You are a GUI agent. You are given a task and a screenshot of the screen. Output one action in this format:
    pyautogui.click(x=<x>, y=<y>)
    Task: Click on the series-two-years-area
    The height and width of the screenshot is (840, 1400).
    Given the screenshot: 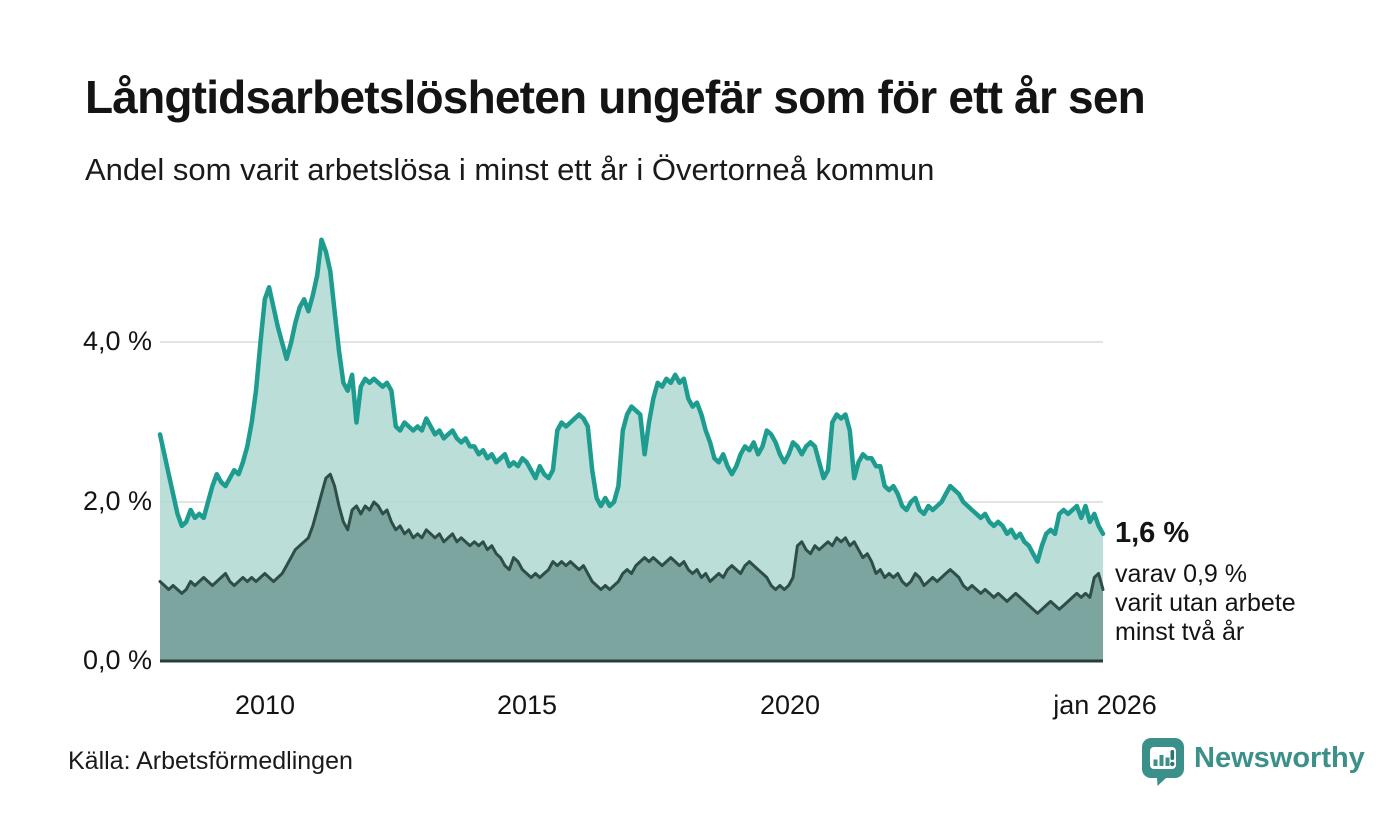 What is the action you would take?
    pyautogui.click(x=631, y=567)
    